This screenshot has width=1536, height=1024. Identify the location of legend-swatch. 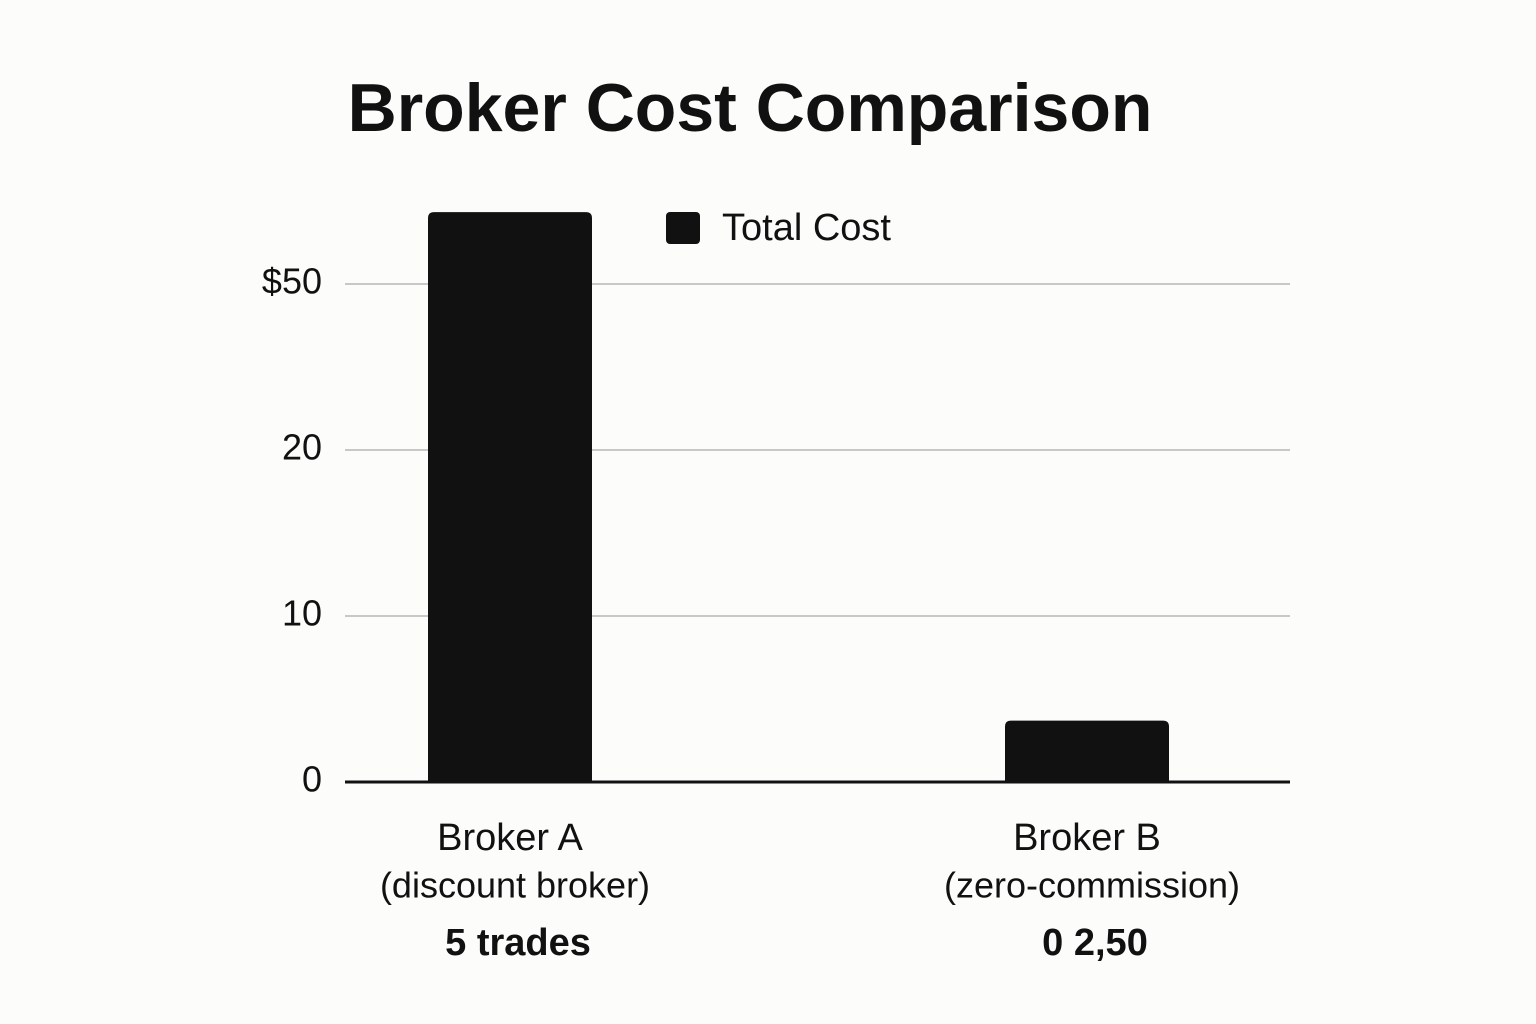
(683, 228).